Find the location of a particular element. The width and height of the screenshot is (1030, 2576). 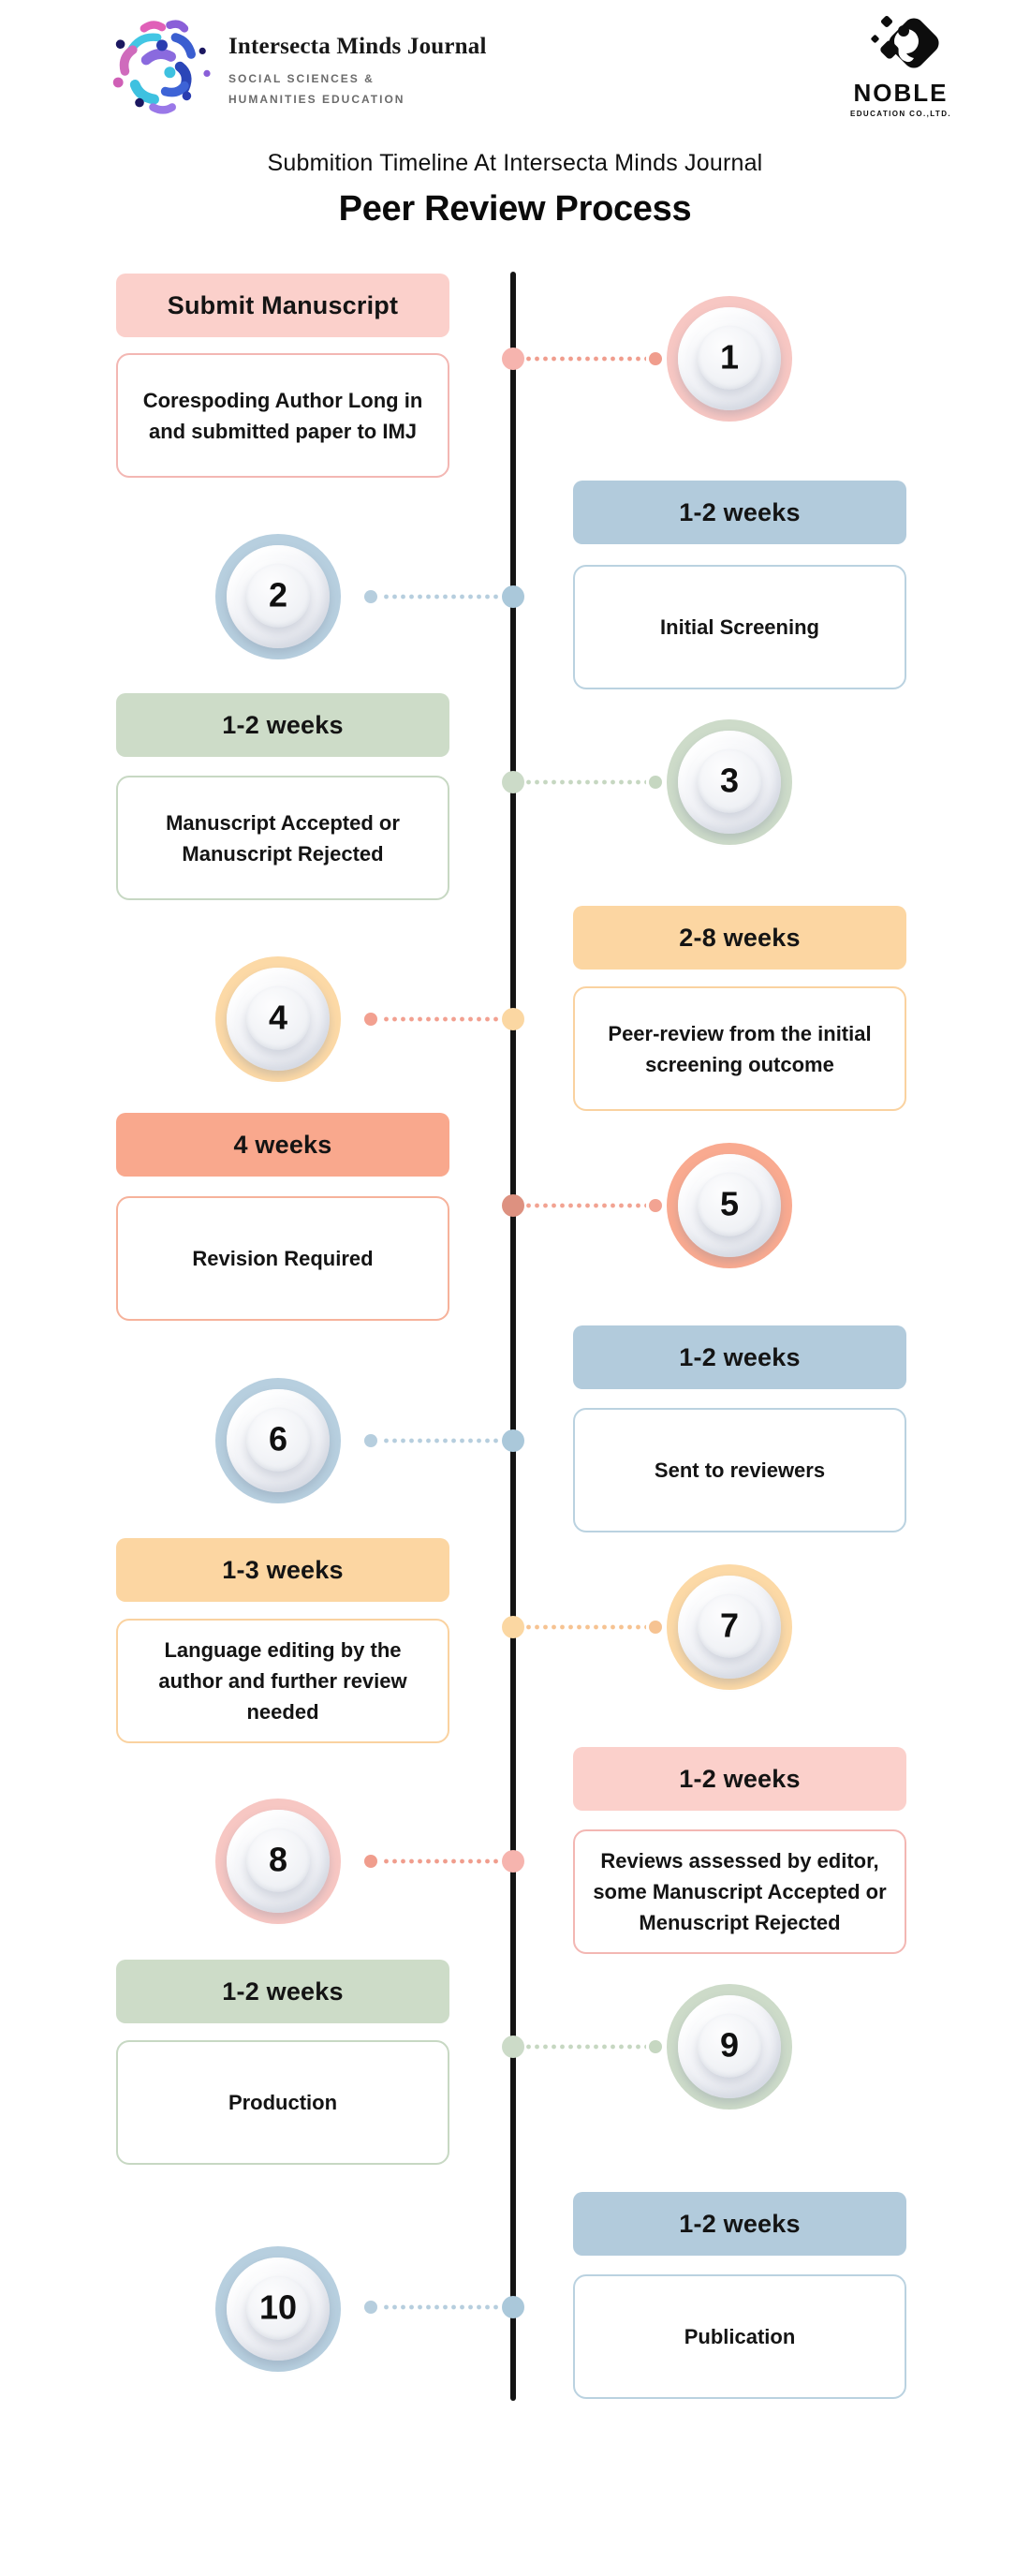

noble-logo-icon is located at coordinates (905, 42).